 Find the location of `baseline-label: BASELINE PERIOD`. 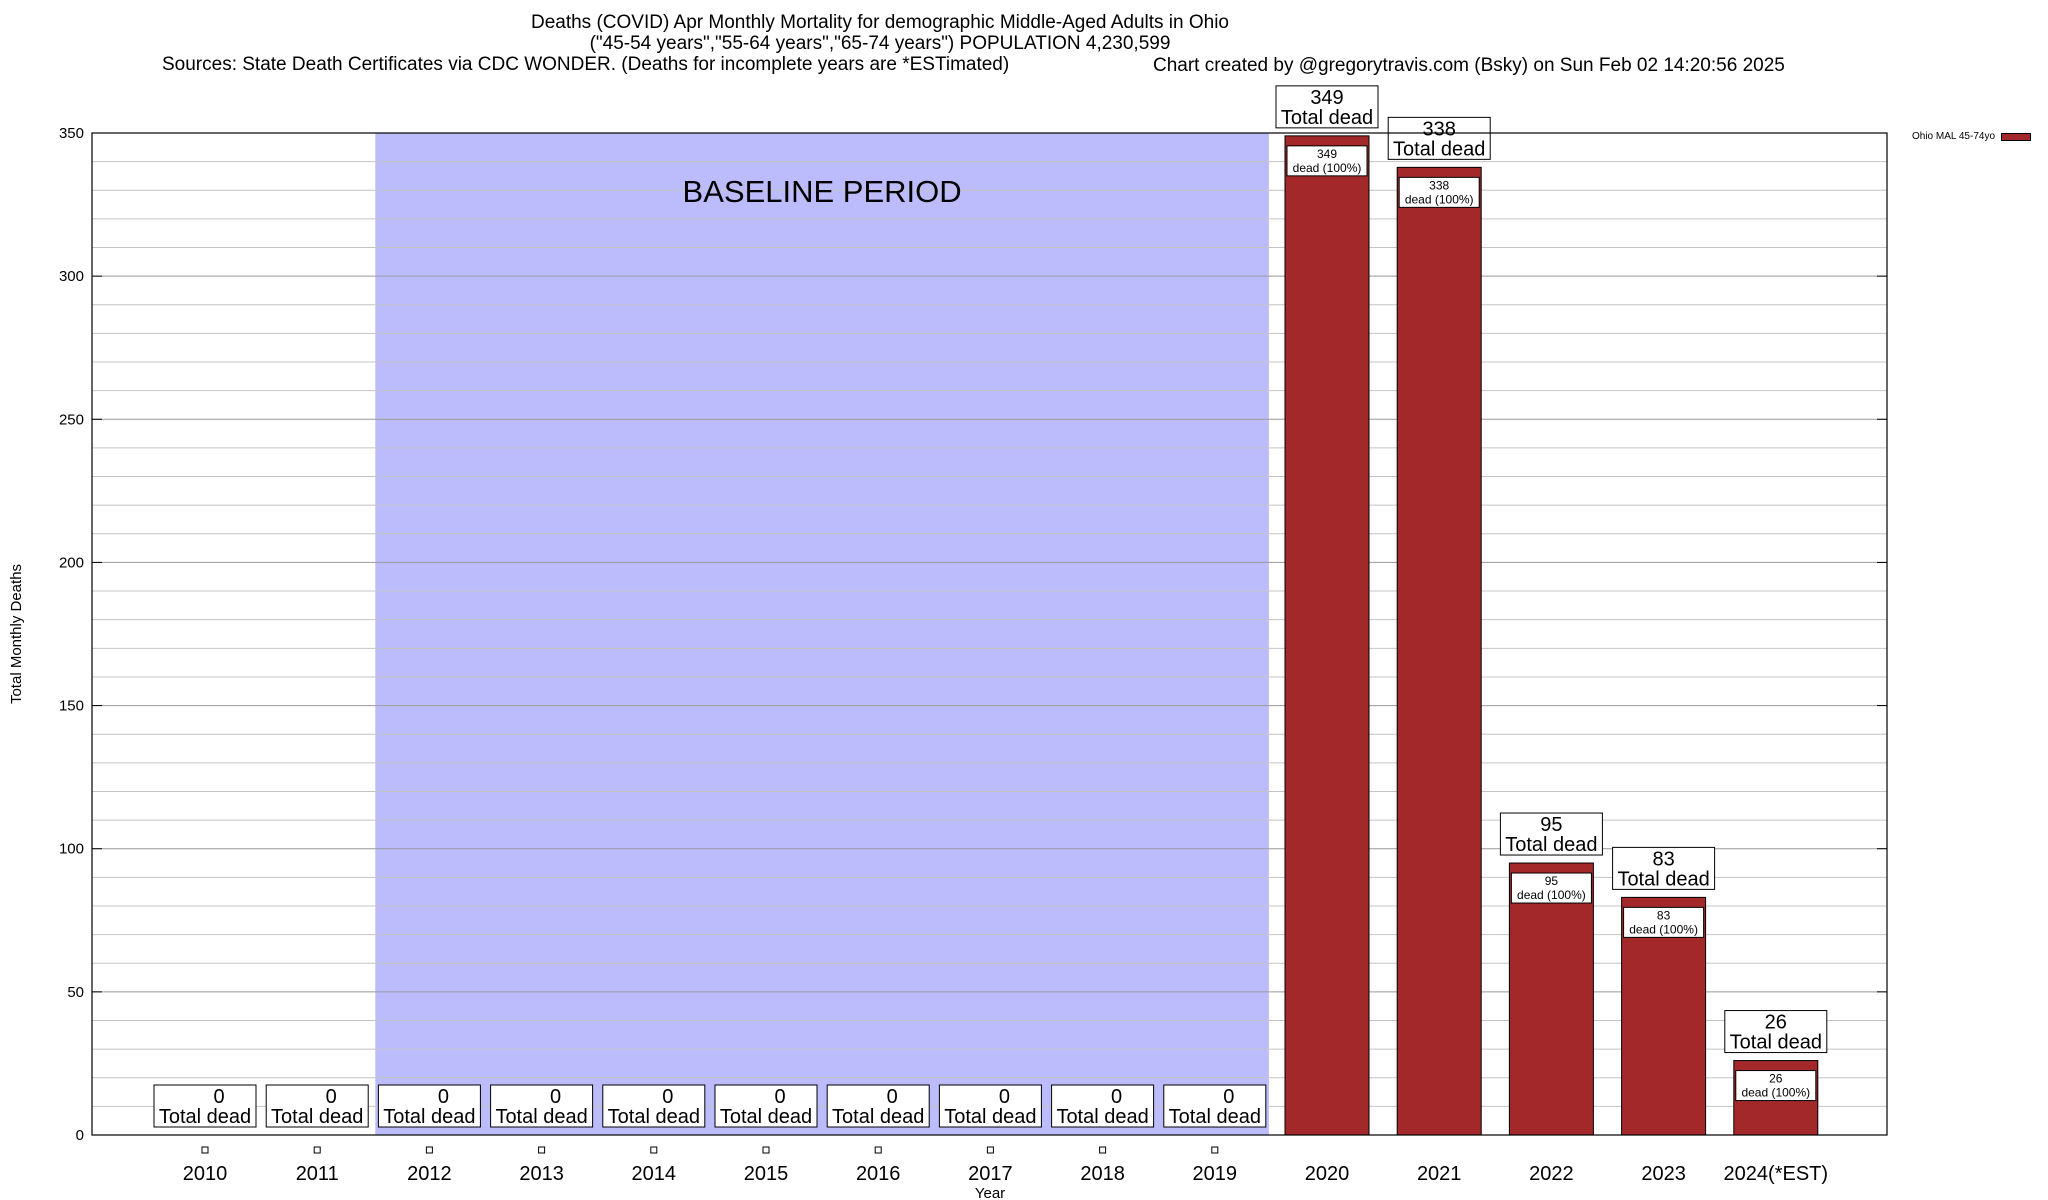

baseline-label: BASELINE PERIOD is located at coordinates (822, 191).